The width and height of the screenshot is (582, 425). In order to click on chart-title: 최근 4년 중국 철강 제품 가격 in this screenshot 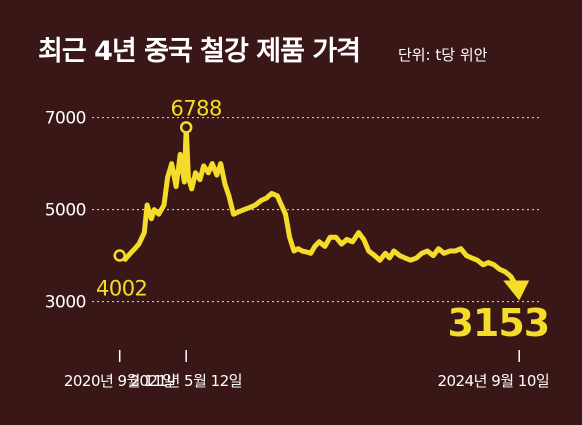, I will do `click(199, 51)`.